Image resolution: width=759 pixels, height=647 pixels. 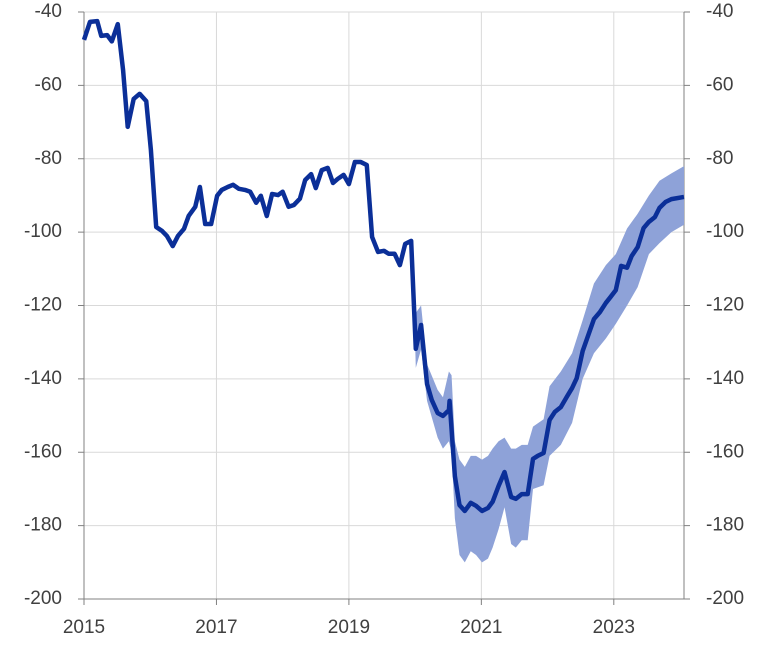 What do you see at coordinates (725, 451) in the screenshot?
I see `y2-tick-label: -160` at bounding box center [725, 451].